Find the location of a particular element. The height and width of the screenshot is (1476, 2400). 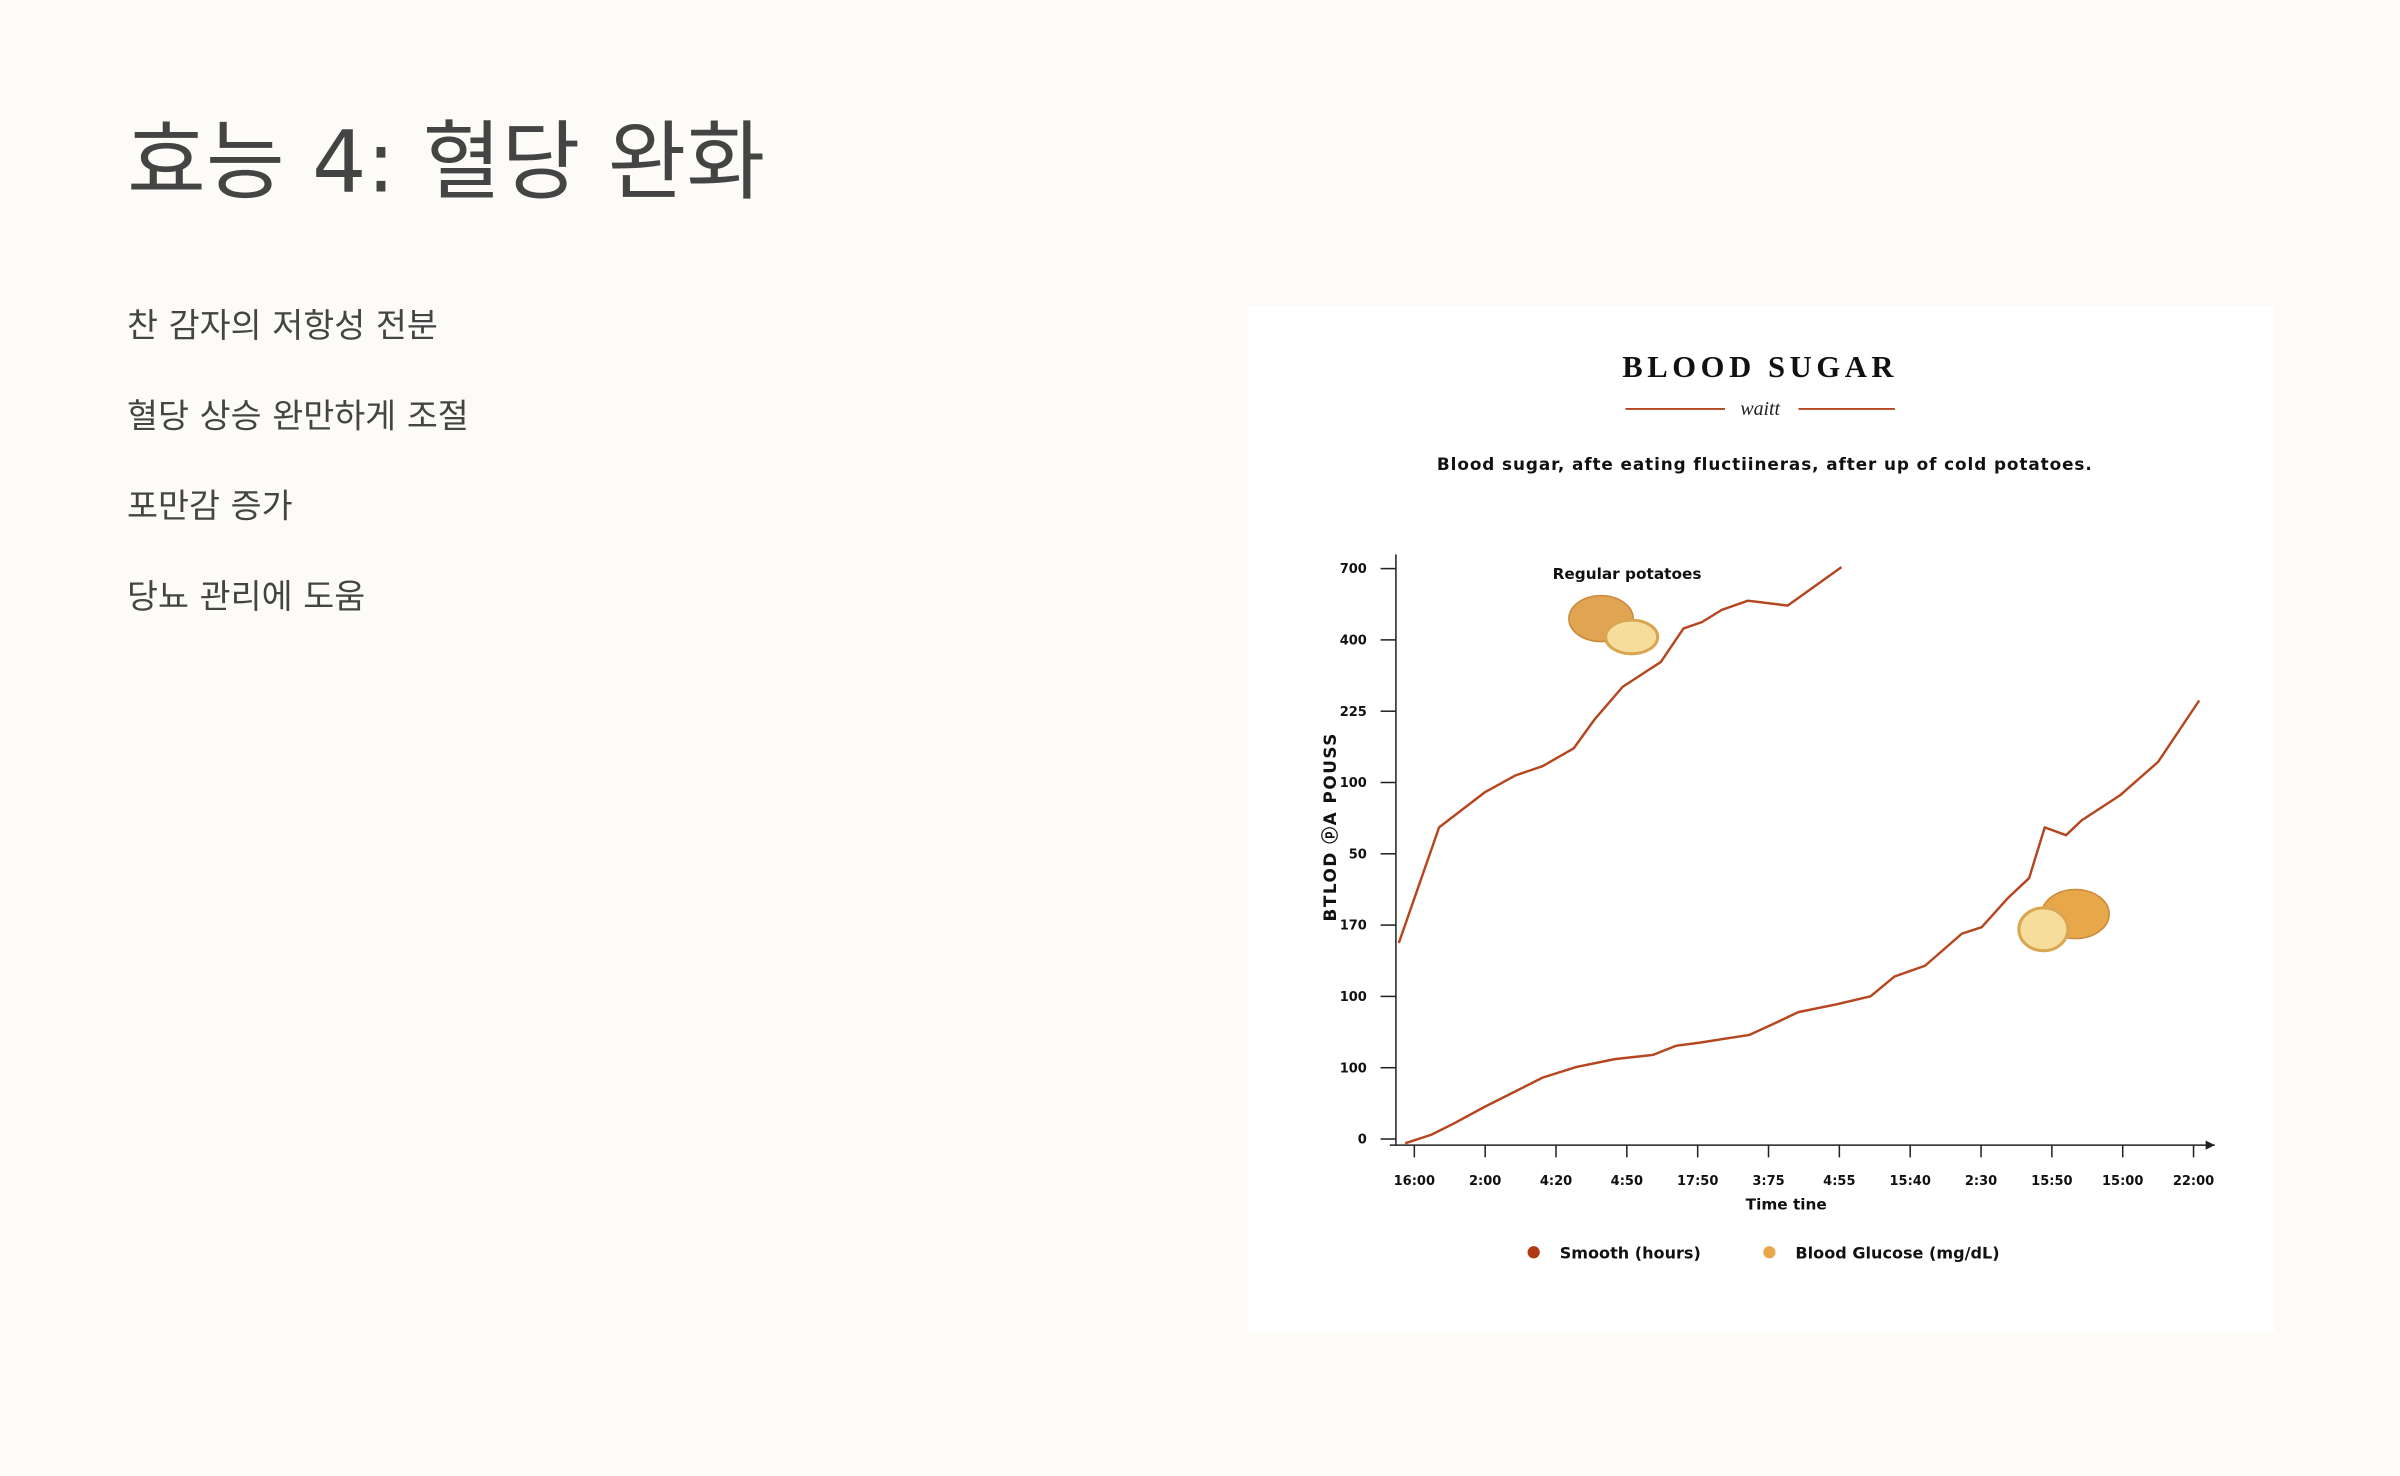

x-tick-label: 17:50 is located at coordinates (1697, 1181).